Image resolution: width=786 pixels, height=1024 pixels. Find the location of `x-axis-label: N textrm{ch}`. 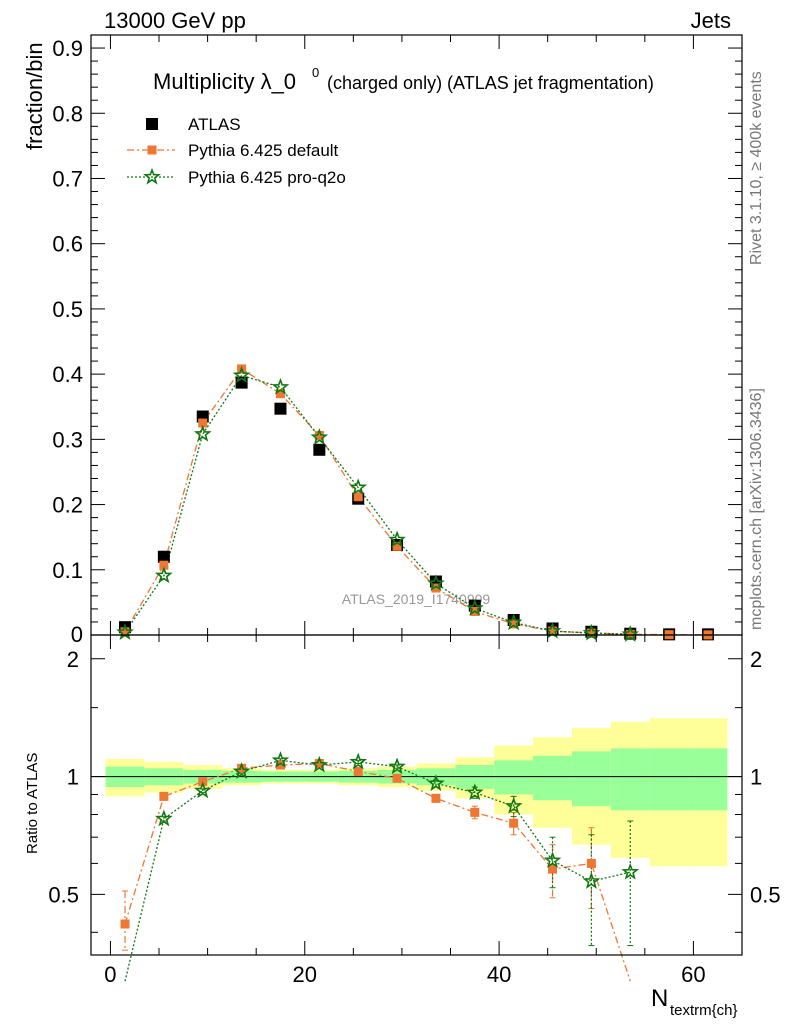

x-axis-label: N textrm{ch} is located at coordinates (694, 1002).